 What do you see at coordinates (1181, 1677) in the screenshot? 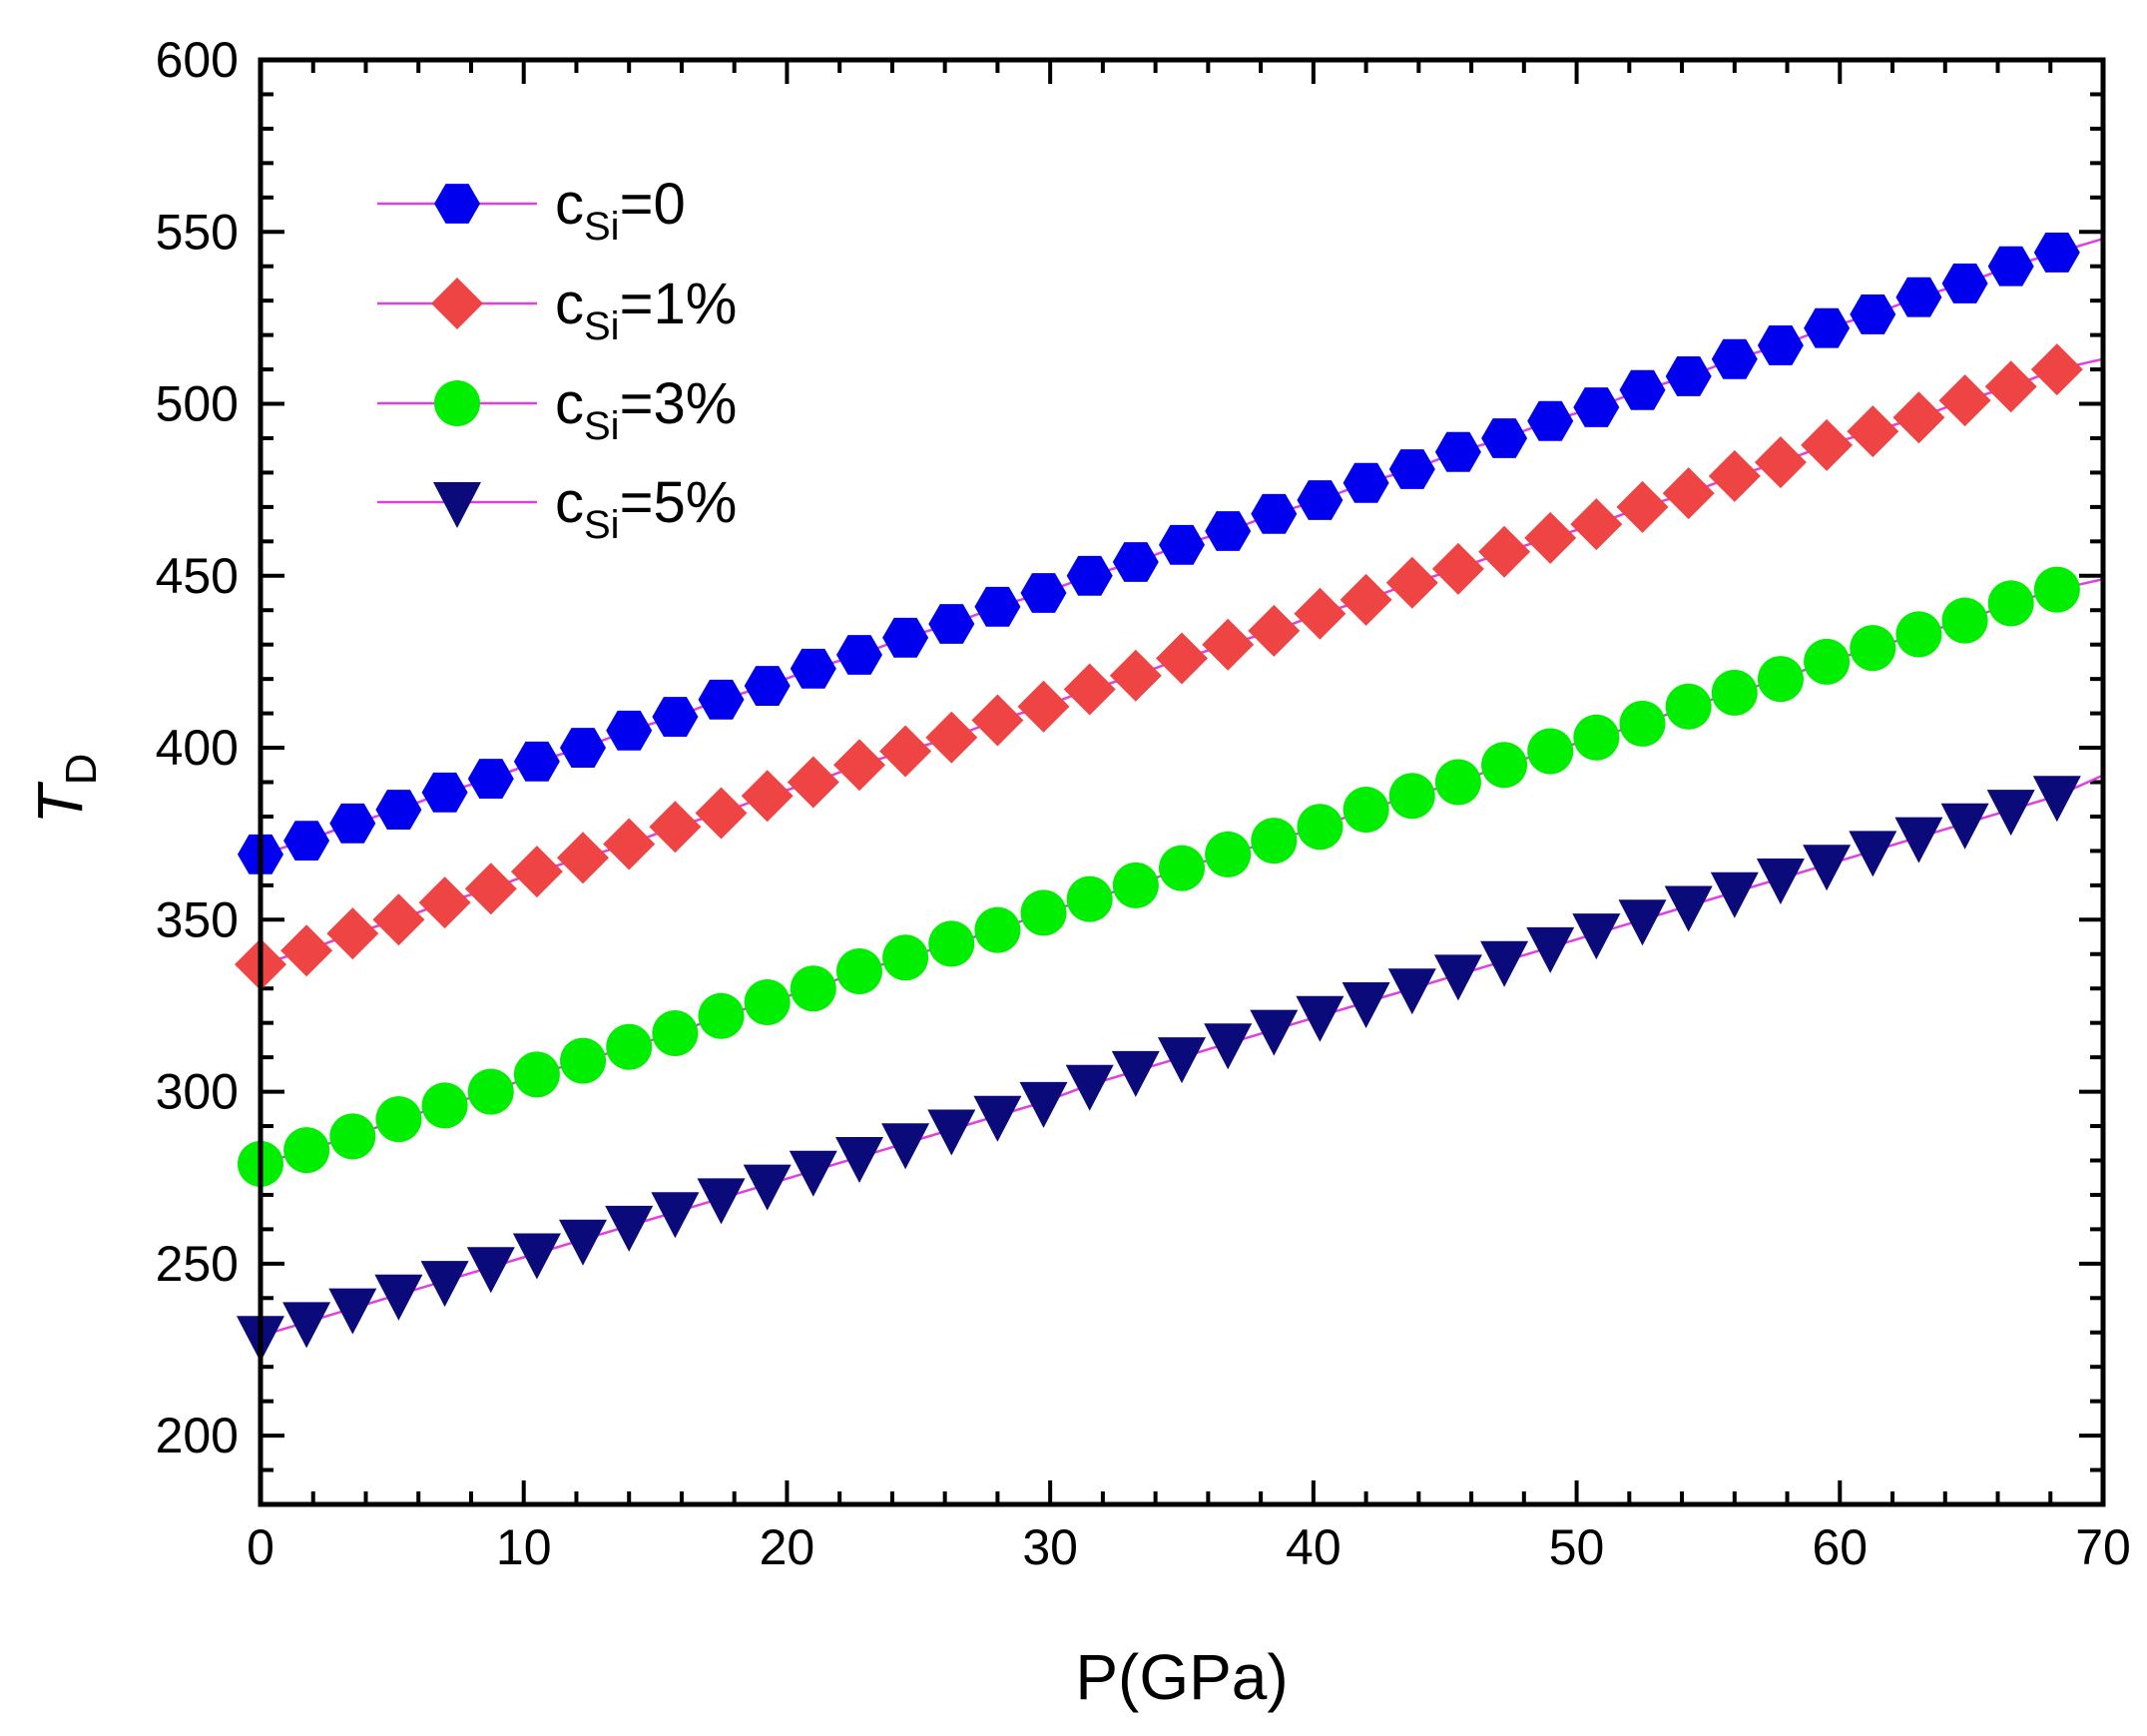
I see `x-axis-title: P(GPa)` at bounding box center [1181, 1677].